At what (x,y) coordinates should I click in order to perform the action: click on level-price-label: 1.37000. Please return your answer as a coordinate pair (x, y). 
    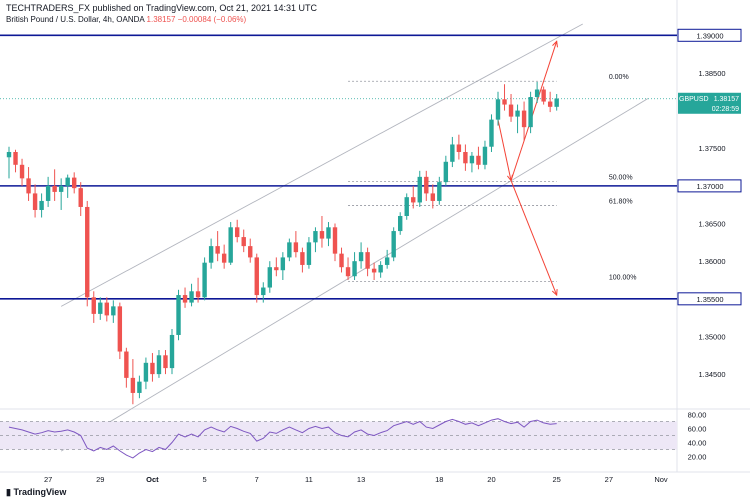
    Looking at the image, I should click on (709, 186).